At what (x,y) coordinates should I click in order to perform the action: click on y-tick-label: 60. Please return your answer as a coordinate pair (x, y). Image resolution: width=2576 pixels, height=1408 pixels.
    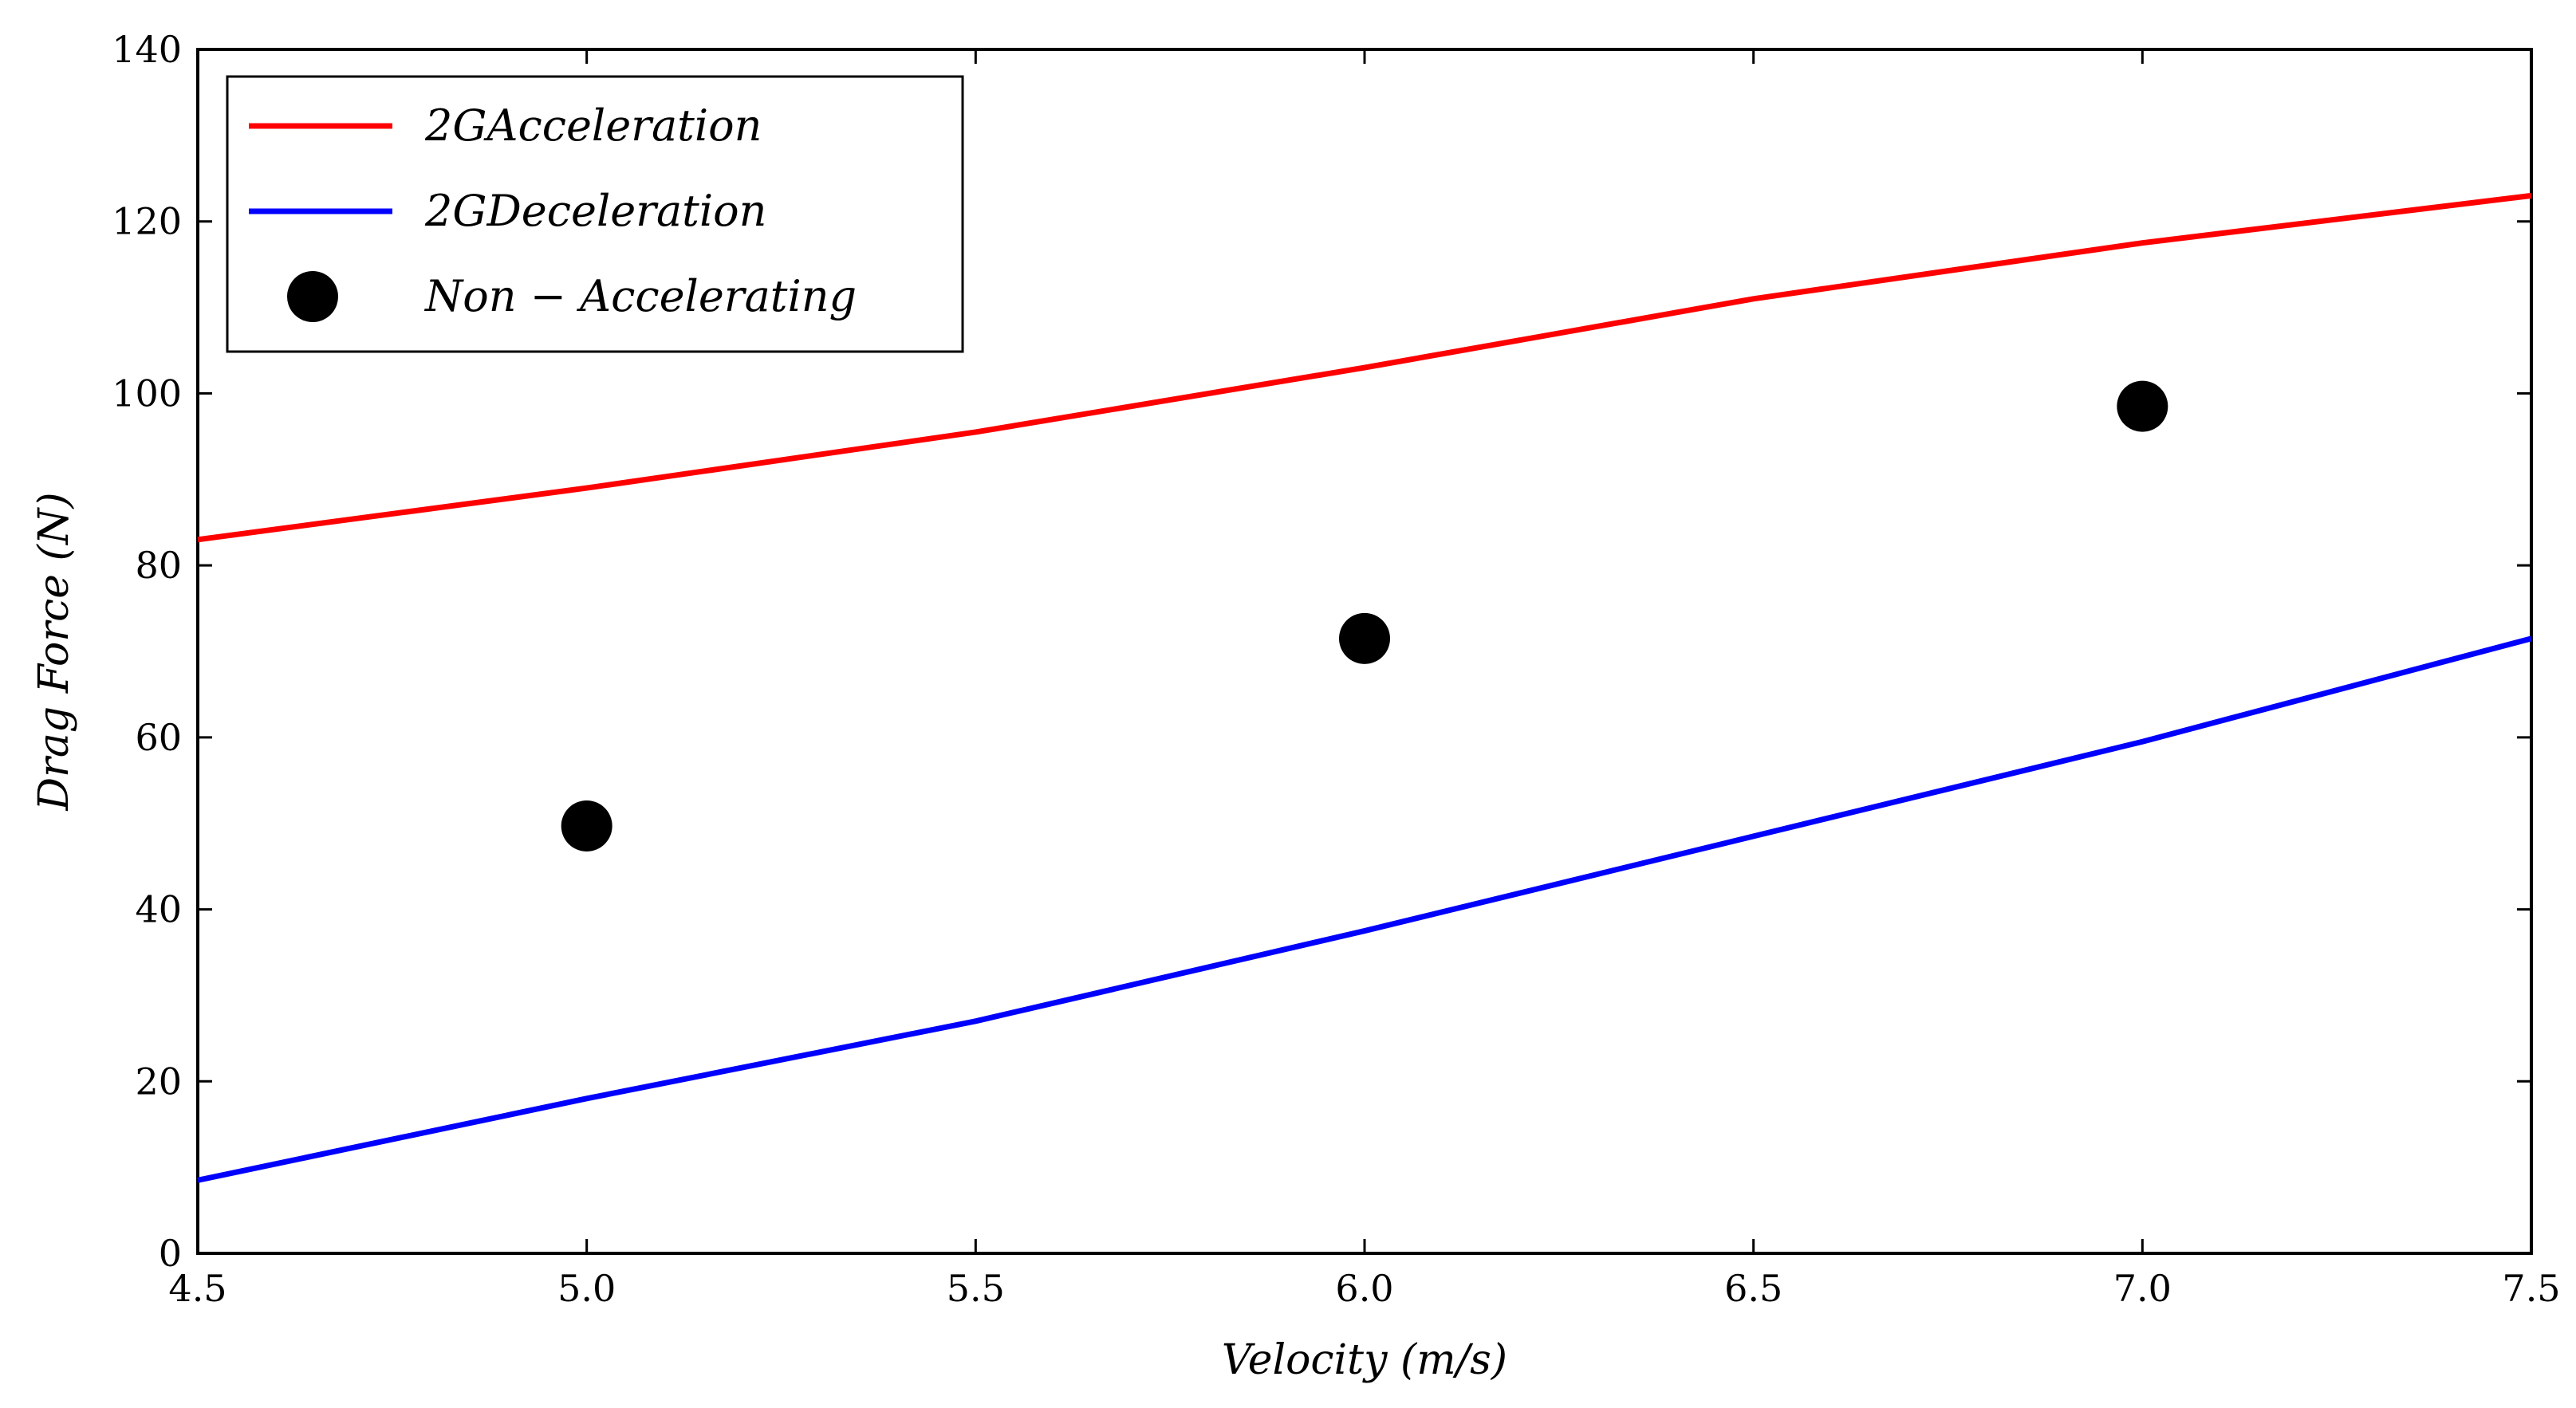
    Looking at the image, I should click on (158, 737).